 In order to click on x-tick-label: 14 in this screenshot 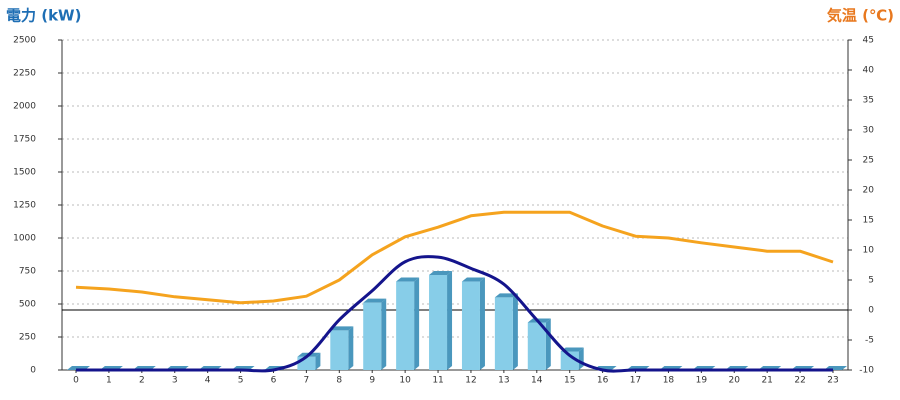, I will do `click(537, 381)`.